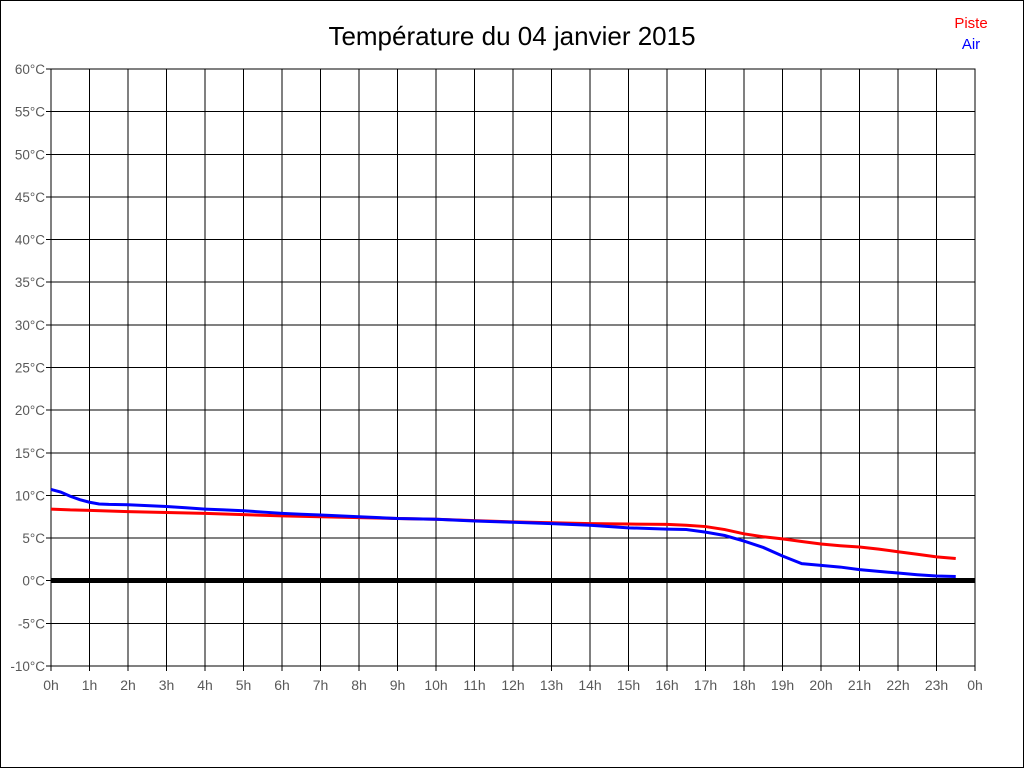  I want to click on y-axis-tick-label: -10°C, so click(27, 666).